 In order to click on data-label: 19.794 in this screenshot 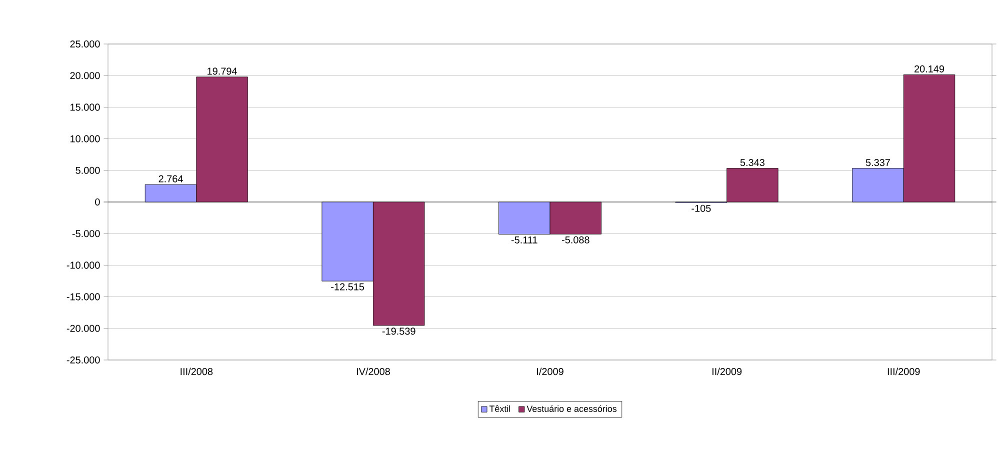, I will do `click(222, 71)`.